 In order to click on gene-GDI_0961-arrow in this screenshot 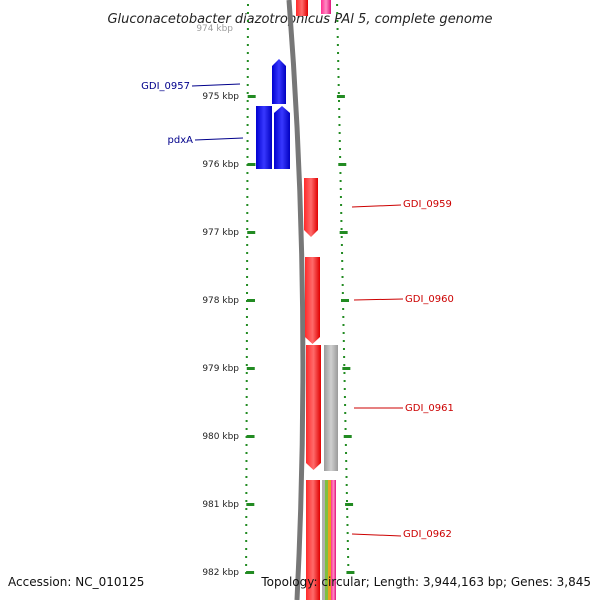, I will do `click(313, 407)`.